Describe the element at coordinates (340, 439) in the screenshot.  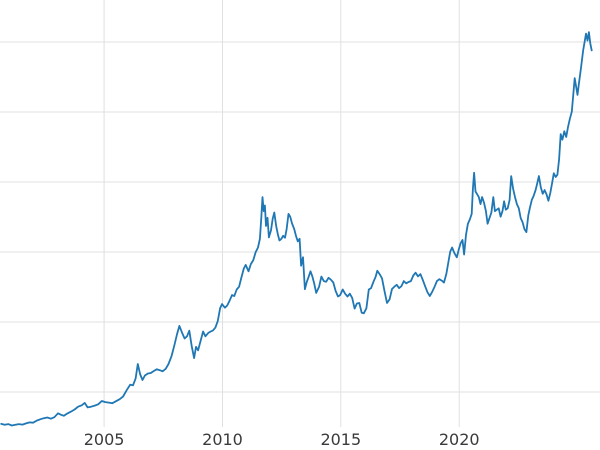
I see `x-tick-label: 2015` at that location.